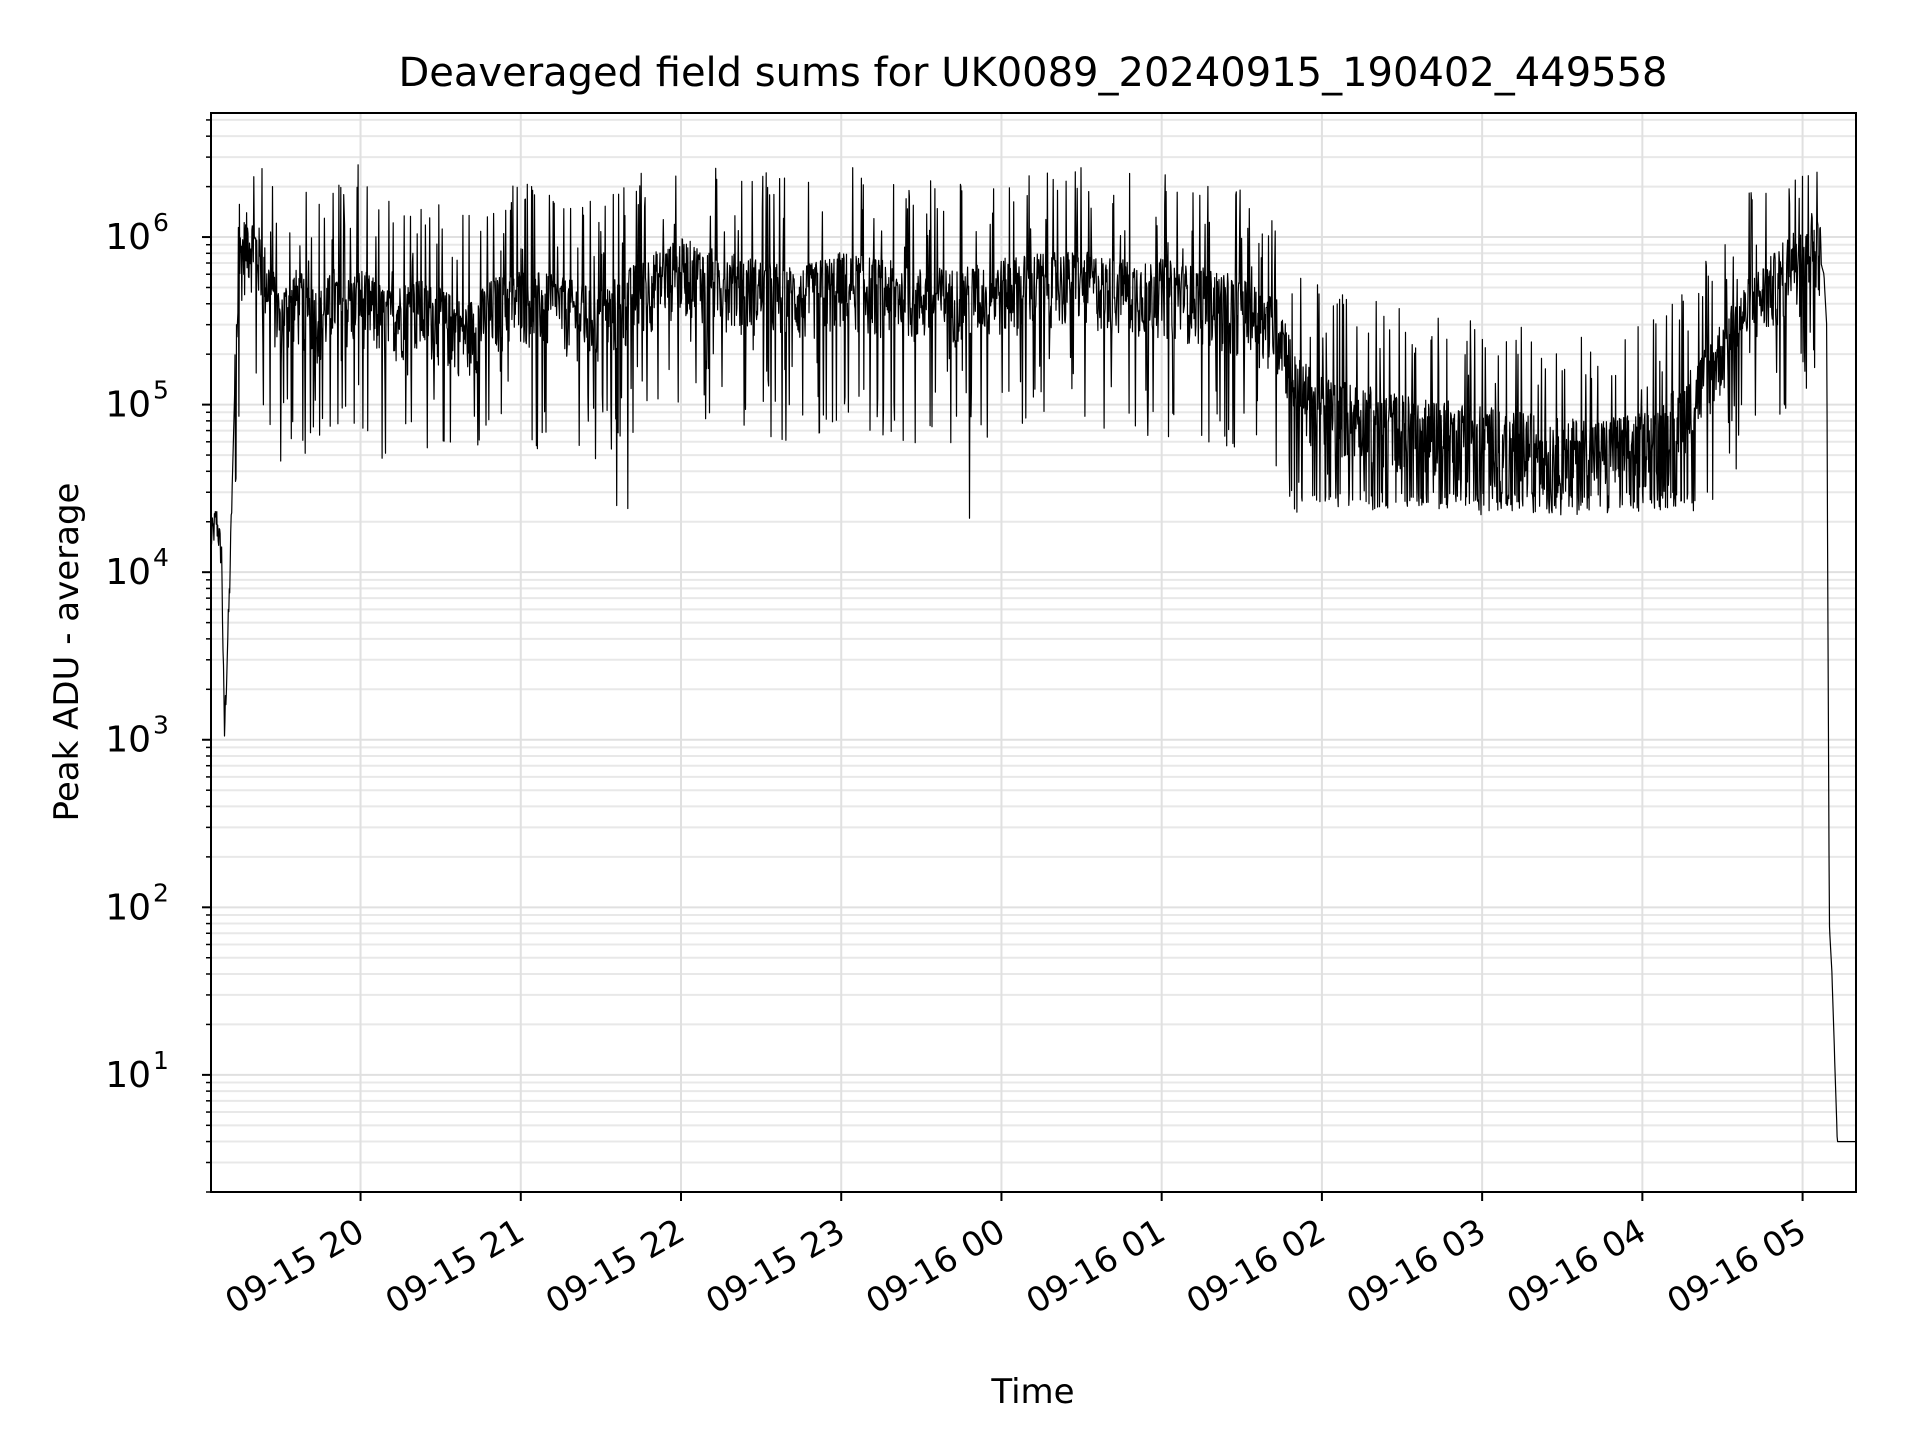 The height and width of the screenshot is (1440, 1920). Describe the element at coordinates (161, 1060) in the screenshot. I see `y-tick-exponent: 1` at that location.